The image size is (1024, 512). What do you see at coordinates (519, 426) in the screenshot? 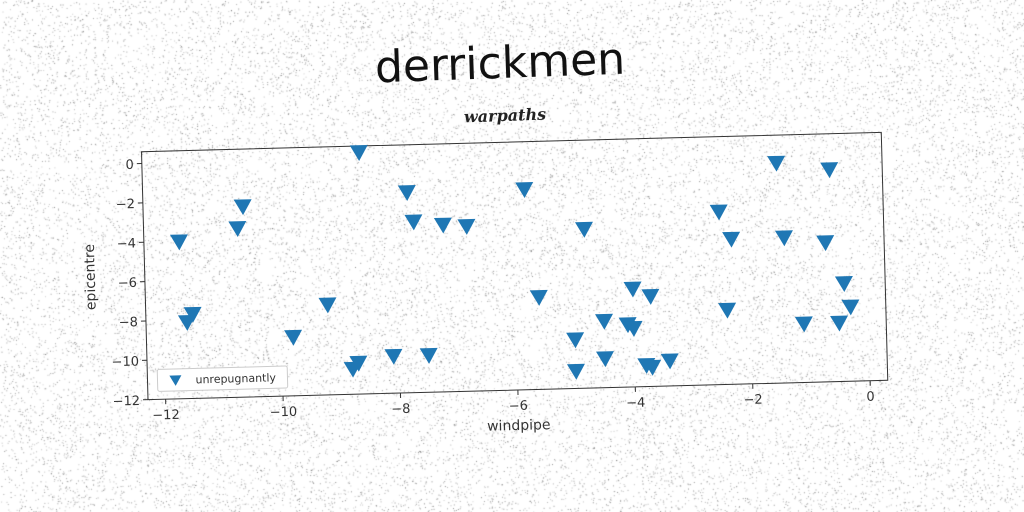
I see `x-axis-label: windpipe` at bounding box center [519, 426].